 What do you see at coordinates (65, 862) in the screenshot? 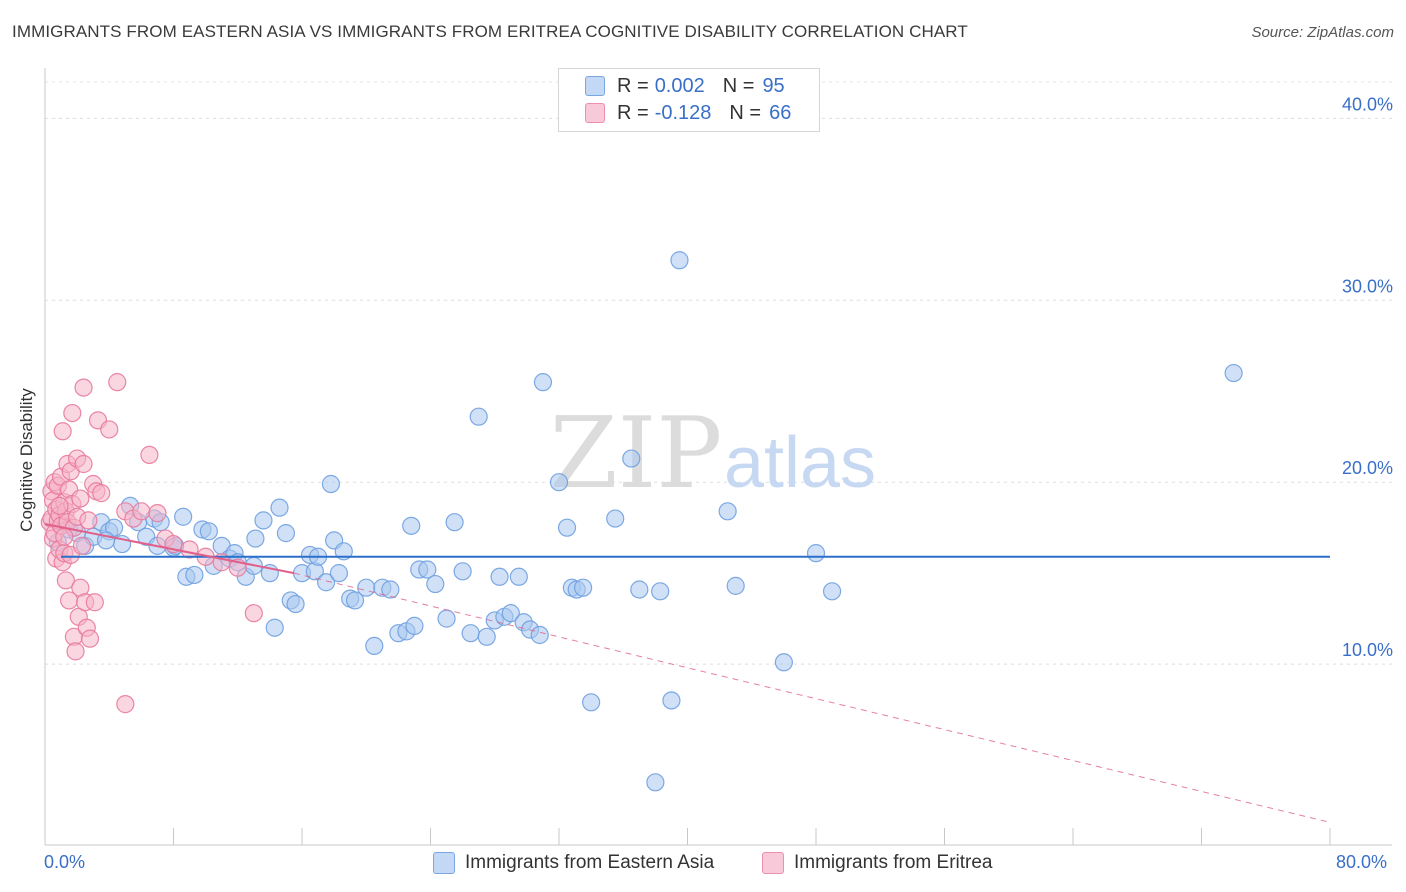
I see `x-tick-label-min: 0.0%` at bounding box center [65, 862].